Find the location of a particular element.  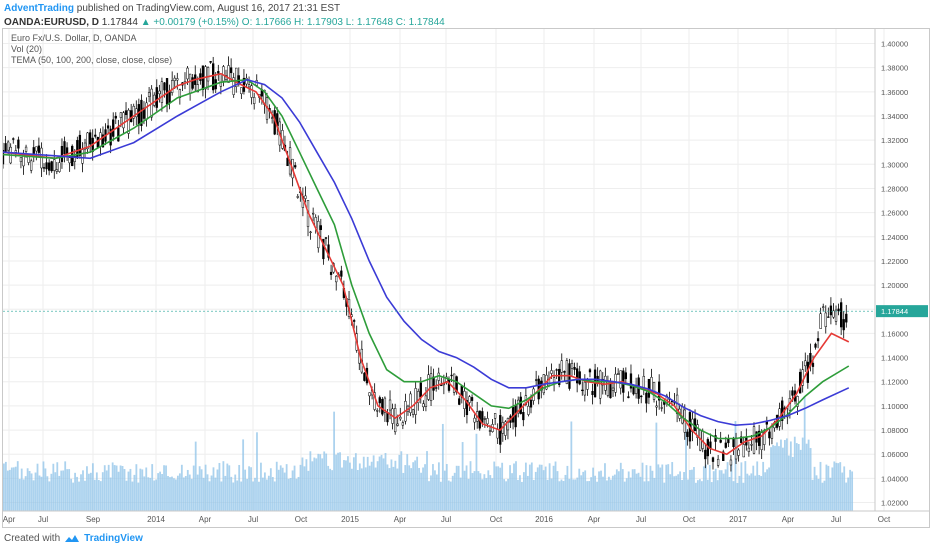

last-price-tag is located at coordinates (902, 311).